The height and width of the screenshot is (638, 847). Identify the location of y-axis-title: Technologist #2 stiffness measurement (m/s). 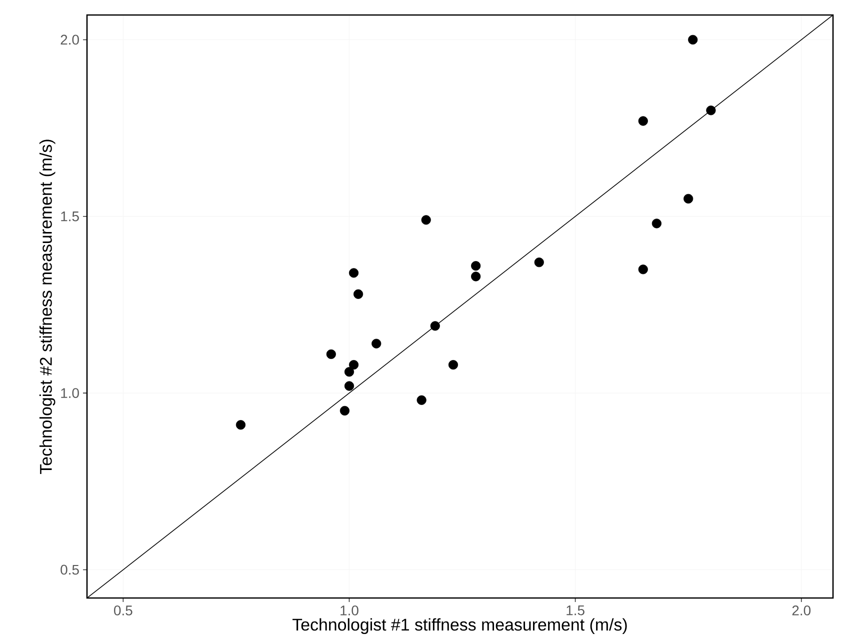
(47, 307).